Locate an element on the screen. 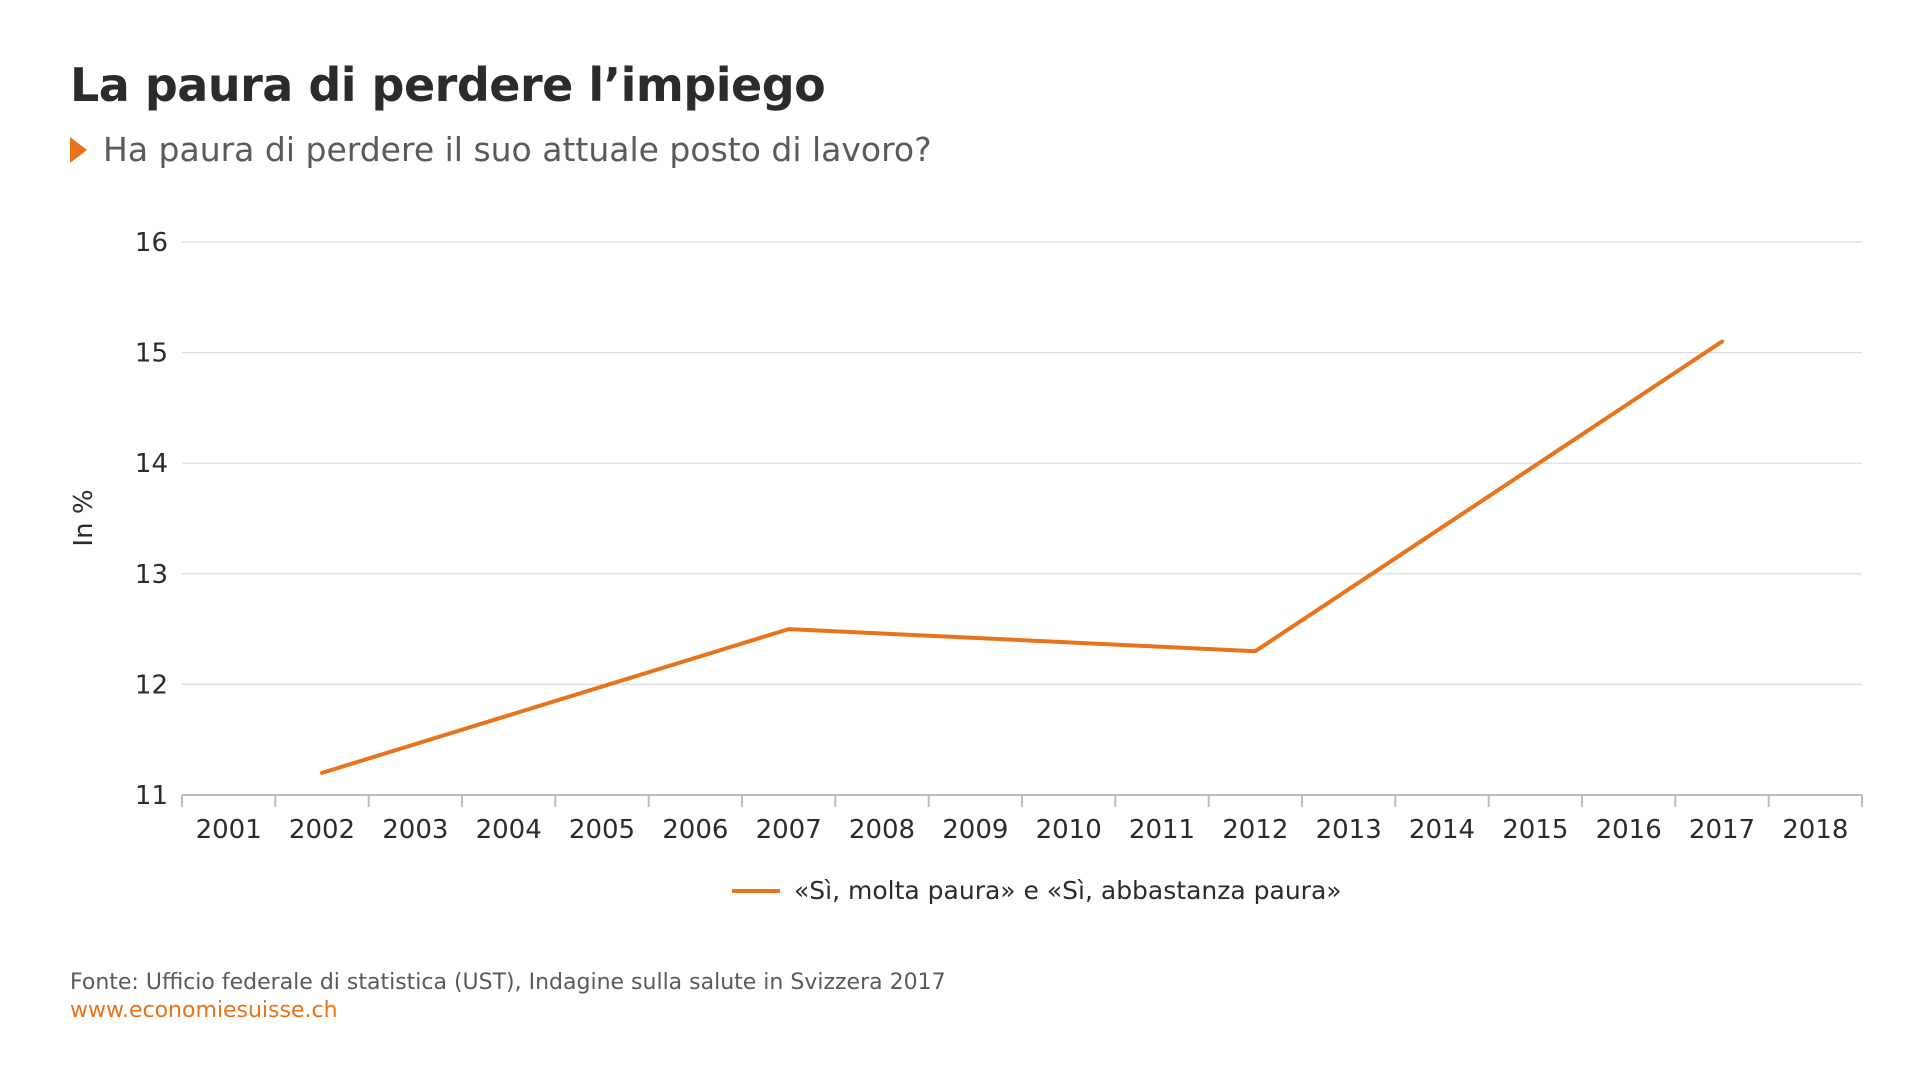 This screenshot has width=1920, height=1080. x-tick-label-2001: 2001 is located at coordinates (229, 830).